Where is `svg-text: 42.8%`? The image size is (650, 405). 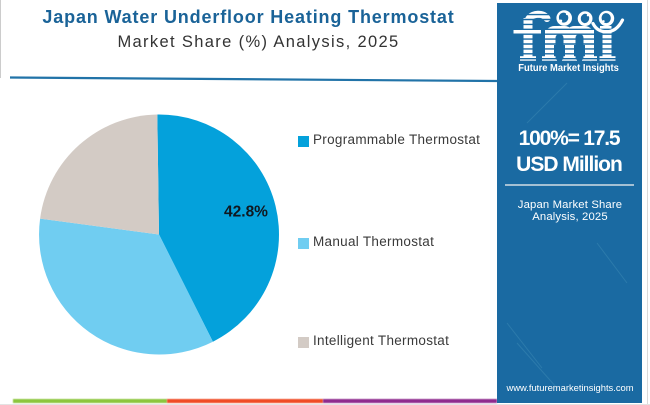
svg-text: 42.8% is located at coordinates (246, 212).